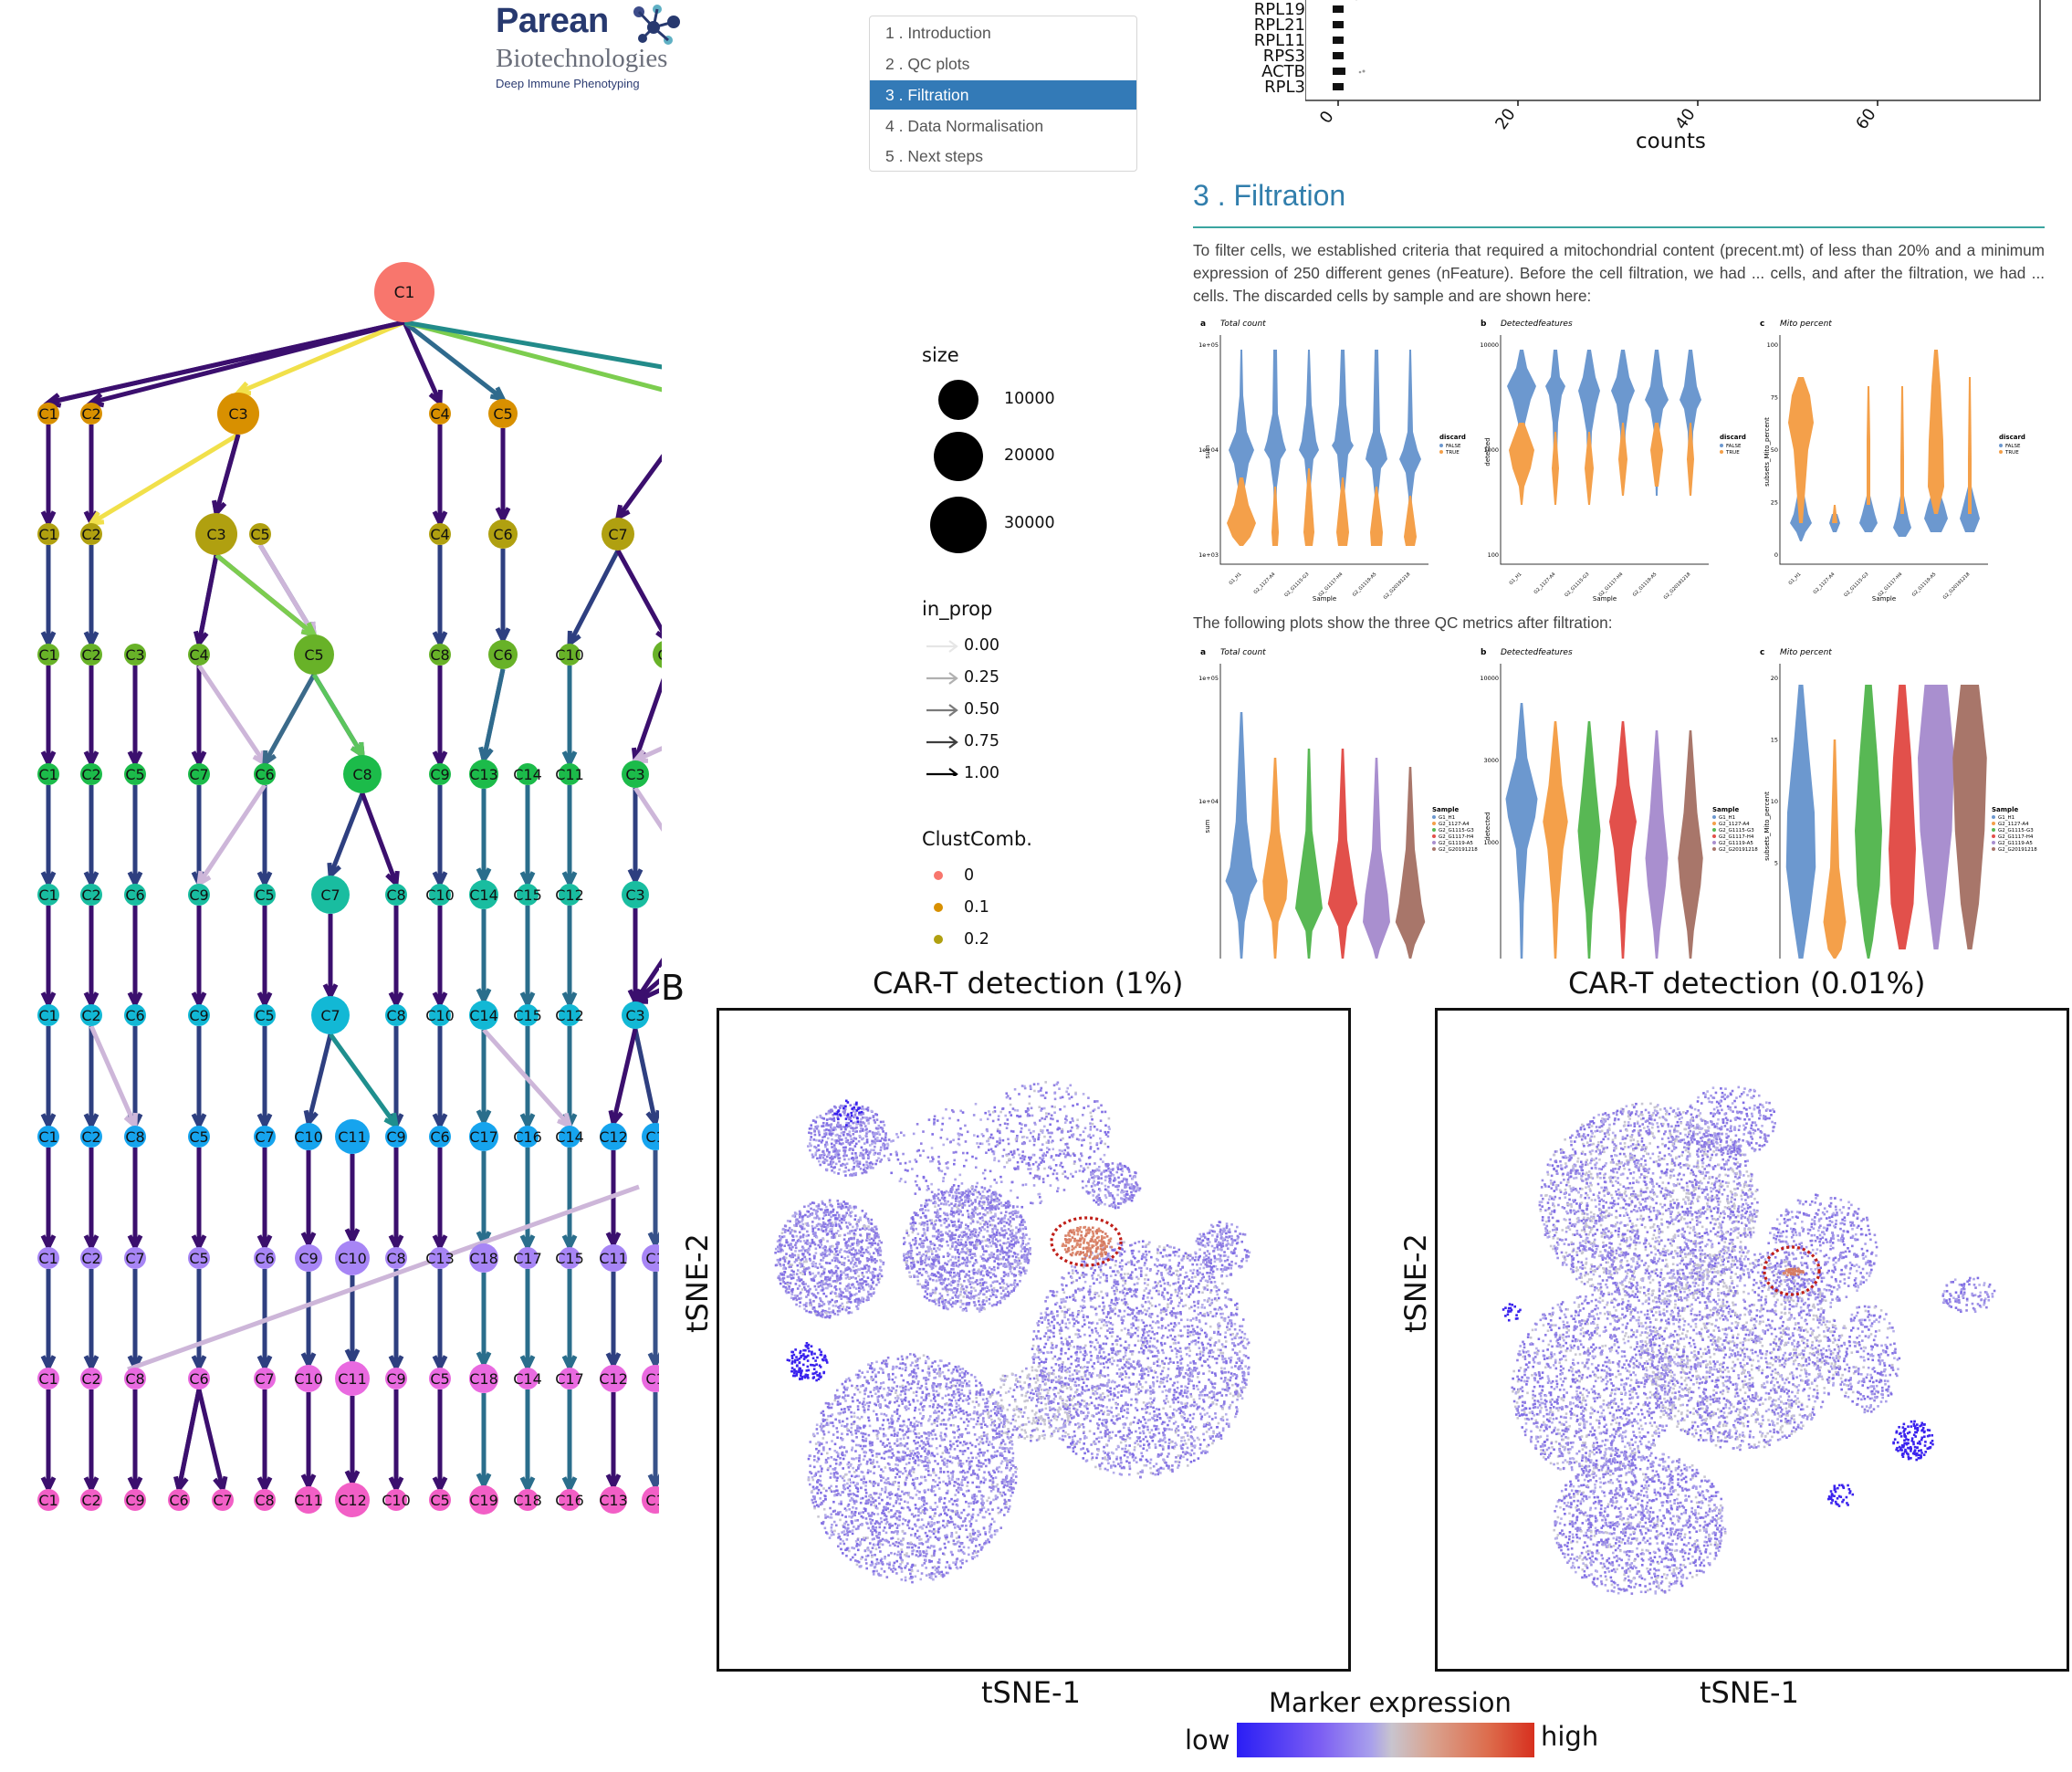  Describe the element at coordinates (440, 895) in the screenshot. I see `cluster-label: C10` at that location.